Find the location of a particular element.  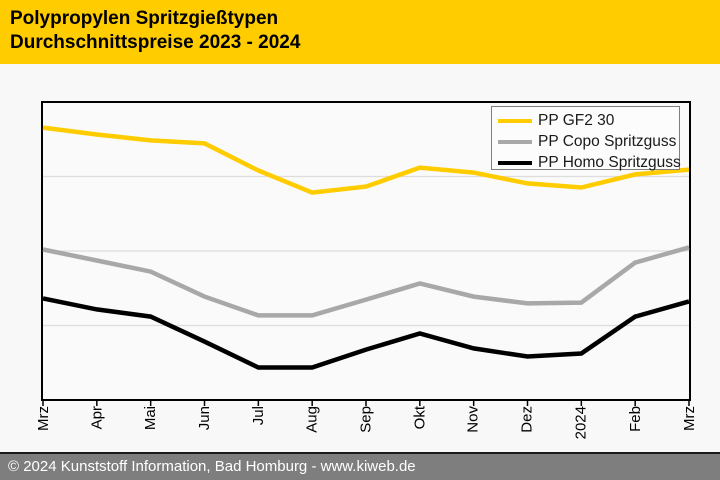

legend-label: PP GF2 30 is located at coordinates (576, 120).